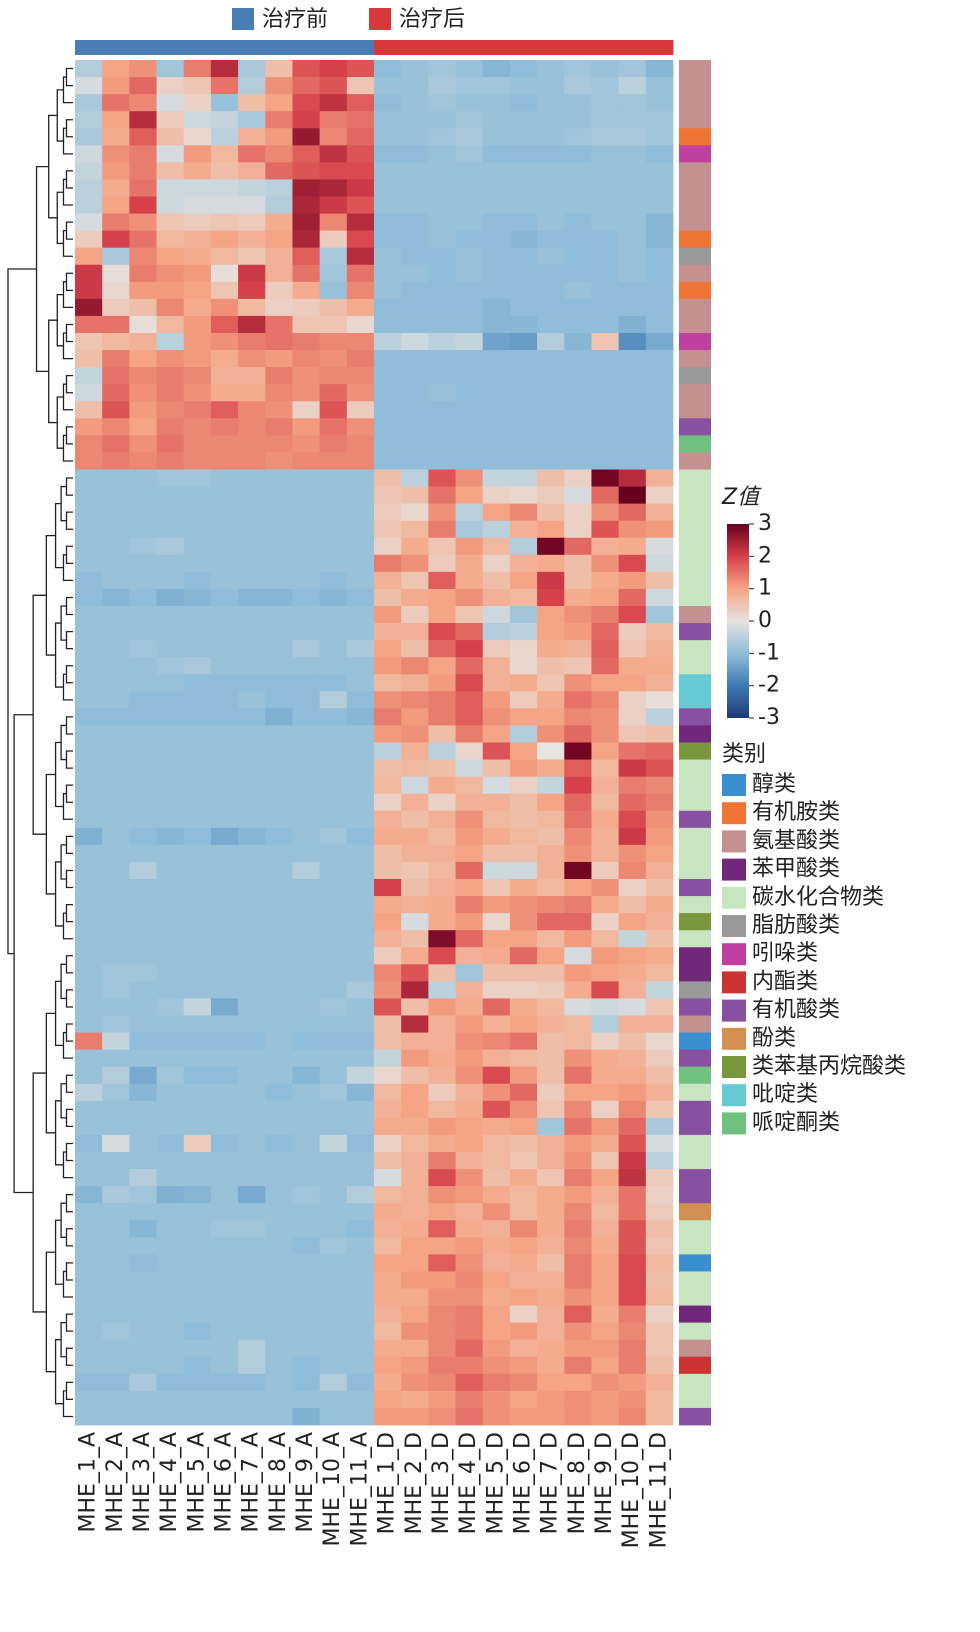 Image resolution: width=980 pixels, height=1632 pixels. What do you see at coordinates (774, 1038) in the screenshot?
I see `class-legend-label: 酚类` at bounding box center [774, 1038].